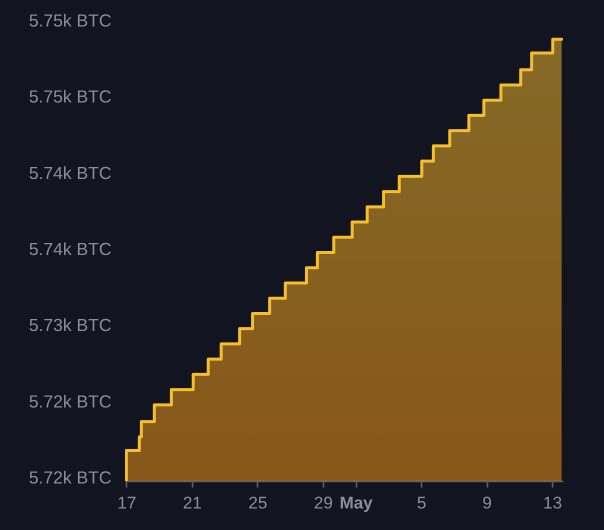 The width and height of the screenshot is (604, 530). I want to click on x-tick-label: 9, so click(487, 503).